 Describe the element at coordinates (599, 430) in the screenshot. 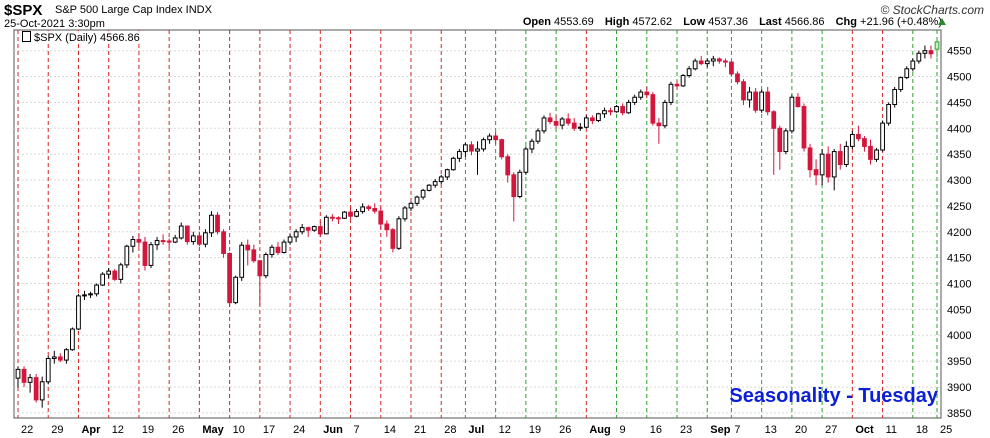

I see `x-tick-label: Aug` at that location.